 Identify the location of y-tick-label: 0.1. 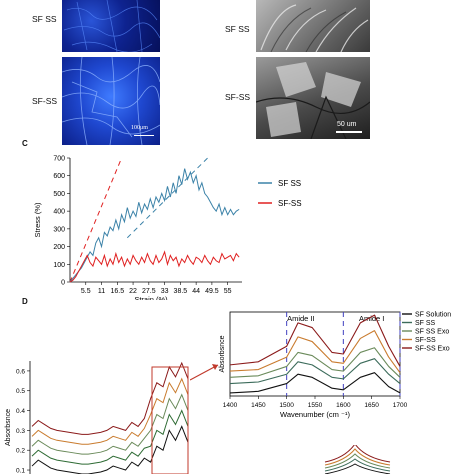
(20, 471).